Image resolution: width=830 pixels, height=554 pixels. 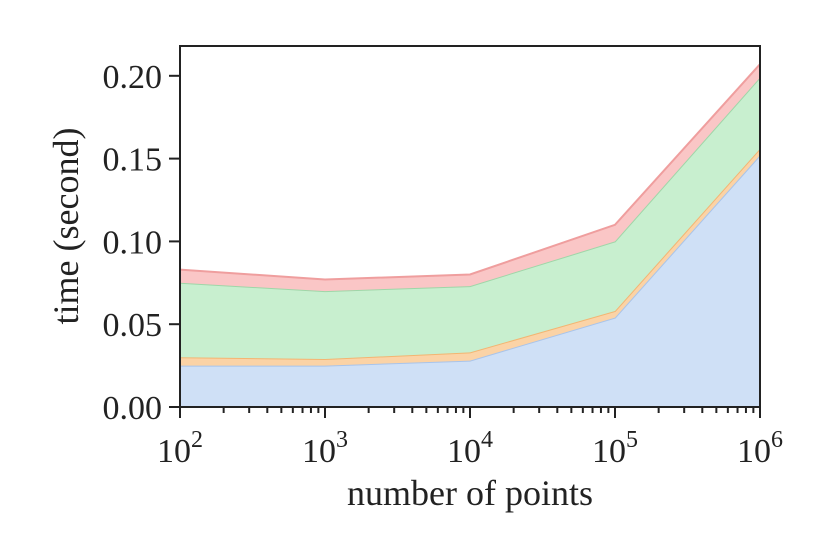 I want to click on y-axis: 0.00 0.05 0.10 0.15 0.20, so click(x=141, y=243).